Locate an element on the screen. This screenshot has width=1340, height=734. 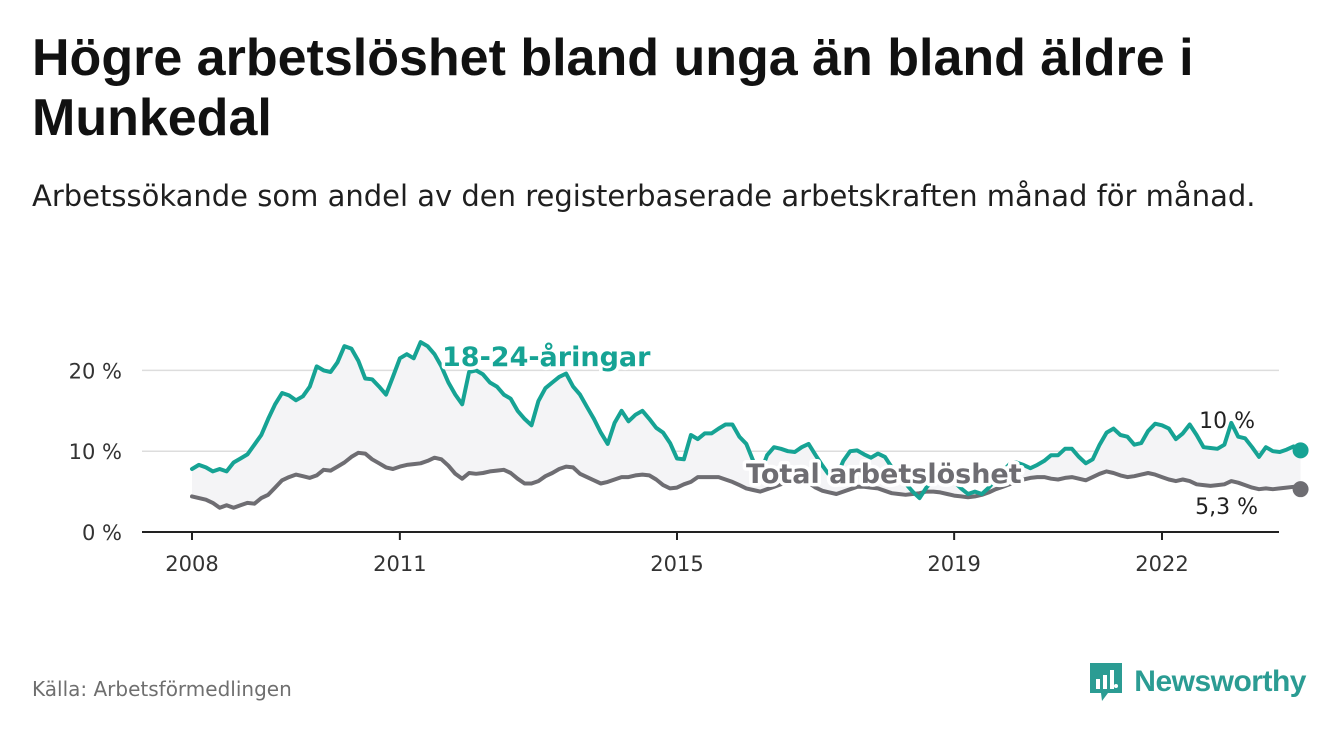
x-tick-label: 2019 is located at coordinates (953, 564).